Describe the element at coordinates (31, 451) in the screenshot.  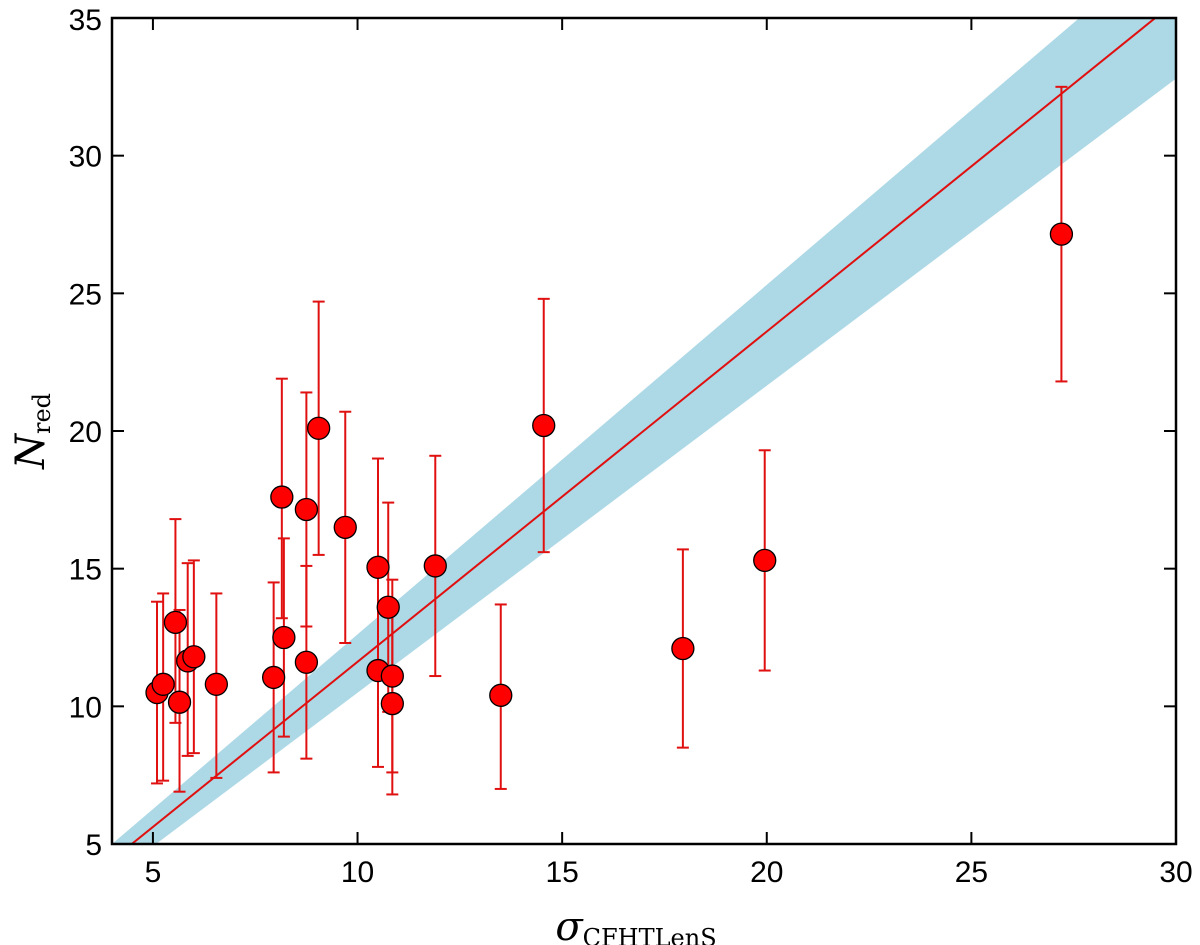
I see `y-axis-label-symbol: N` at that location.